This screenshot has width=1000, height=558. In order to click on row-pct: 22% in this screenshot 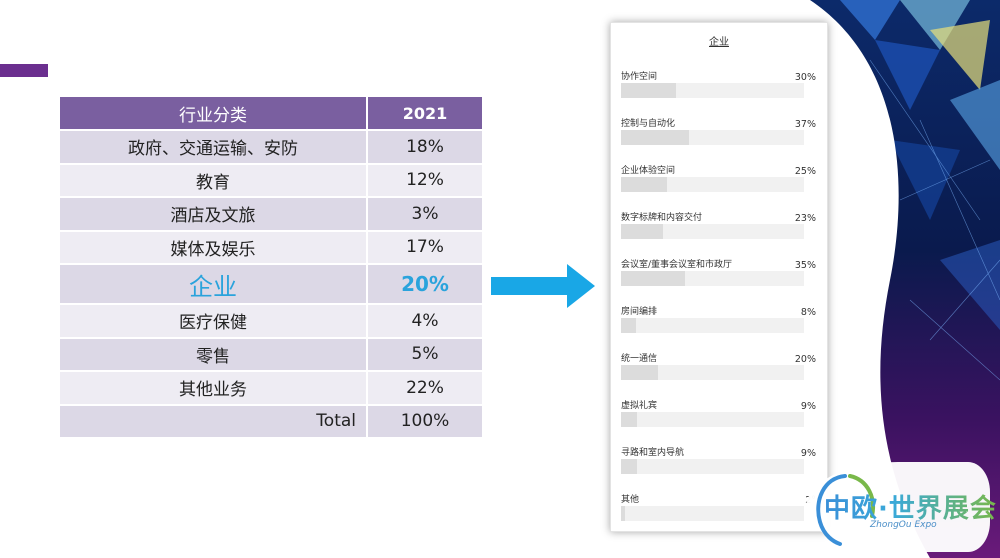, I will do `click(426, 389)`.